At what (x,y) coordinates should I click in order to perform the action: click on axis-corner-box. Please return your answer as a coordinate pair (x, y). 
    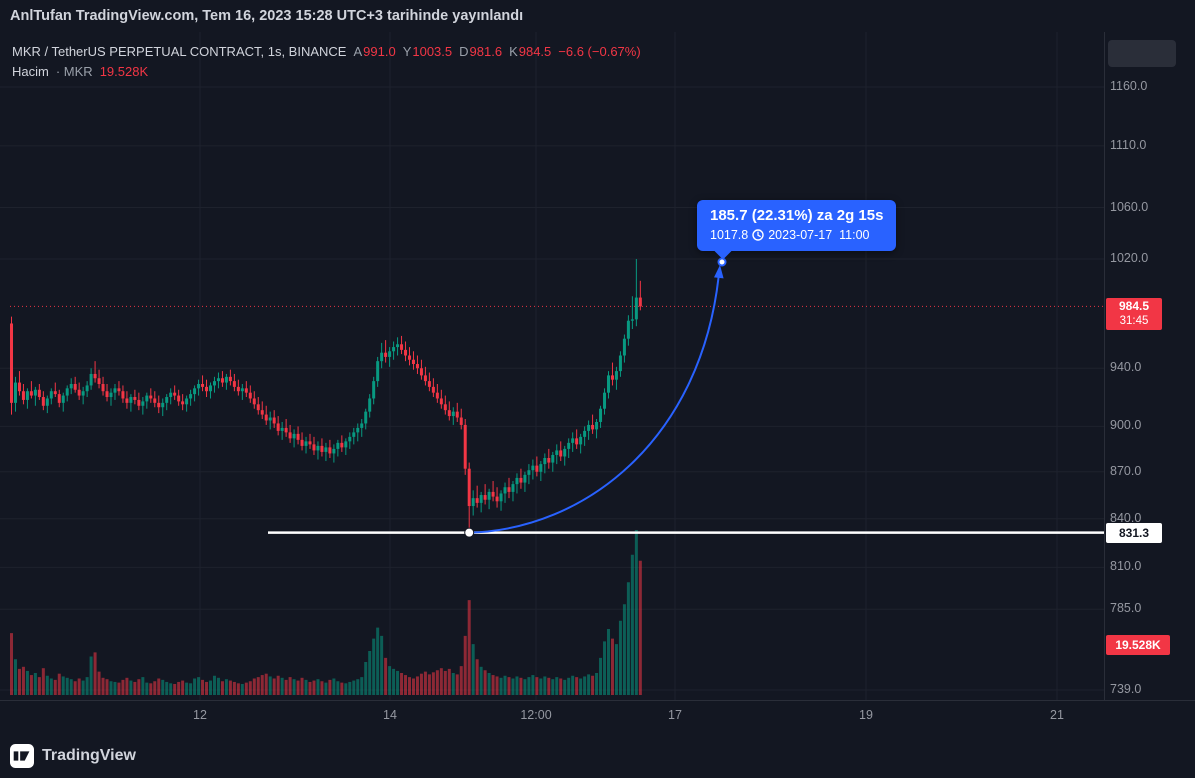
    Looking at the image, I should click on (1142, 53).